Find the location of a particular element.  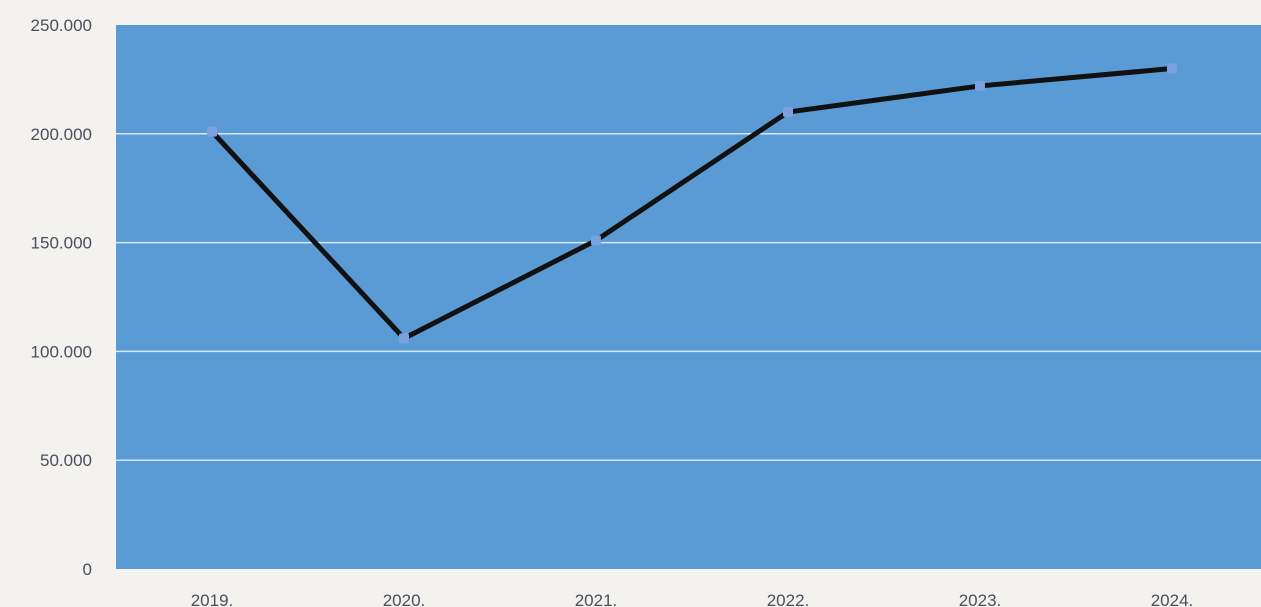

x-tick-label: 2020. is located at coordinates (404, 599).